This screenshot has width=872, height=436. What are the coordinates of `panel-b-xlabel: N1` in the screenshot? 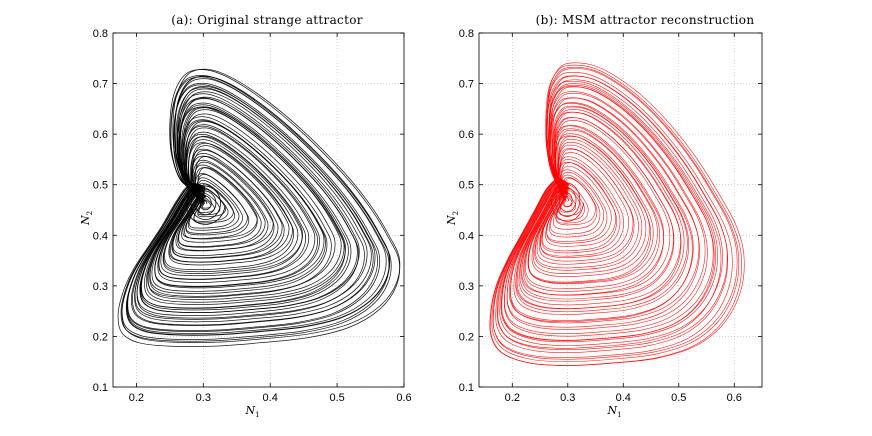 It's located at (613, 411).